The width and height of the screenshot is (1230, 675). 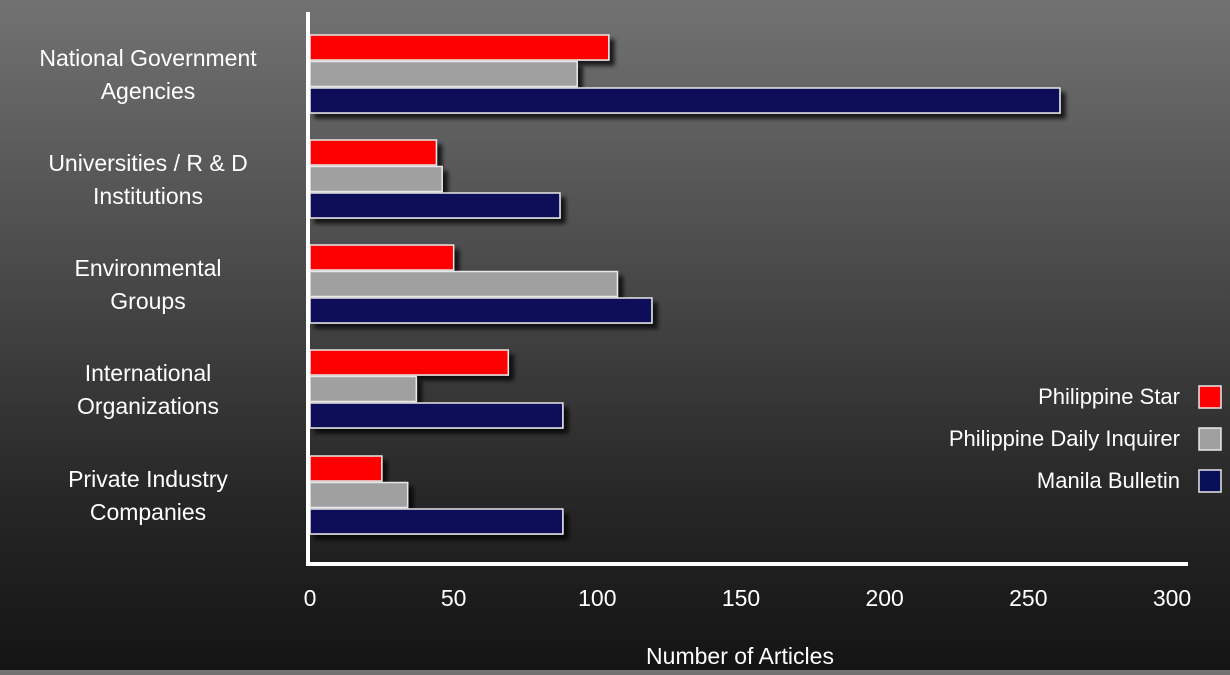 What do you see at coordinates (1028, 598) in the screenshot?
I see `x-tick-250: 250` at bounding box center [1028, 598].